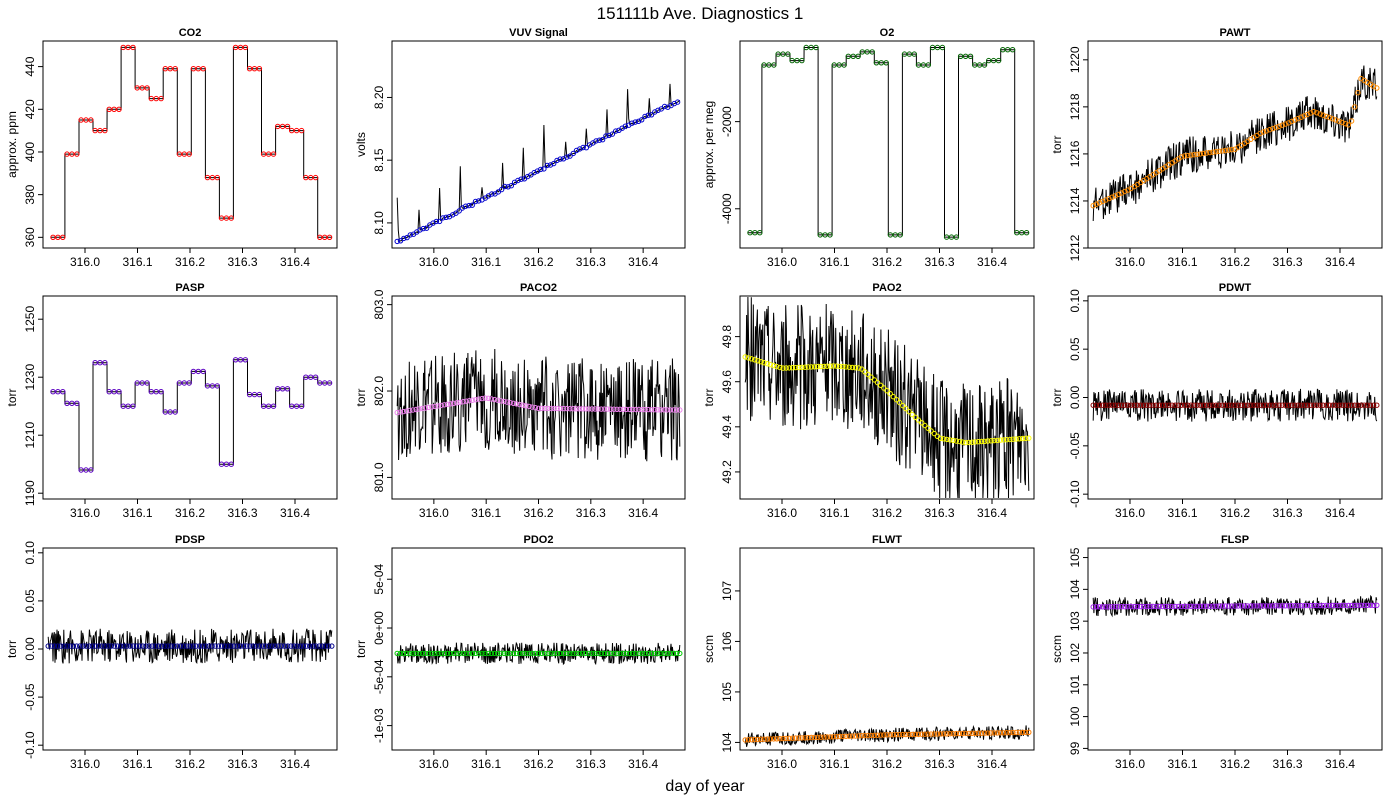  I want to click on vuv-raw-trace, so click(538, 163).